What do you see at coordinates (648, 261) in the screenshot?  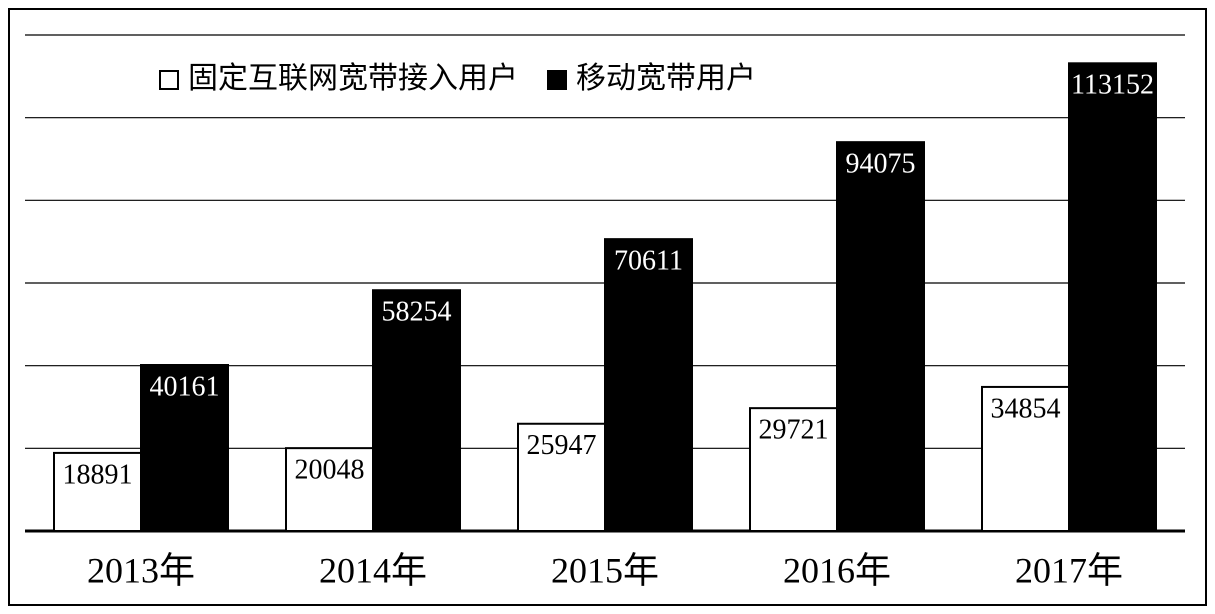 I see `value-label: 70611` at bounding box center [648, 261].